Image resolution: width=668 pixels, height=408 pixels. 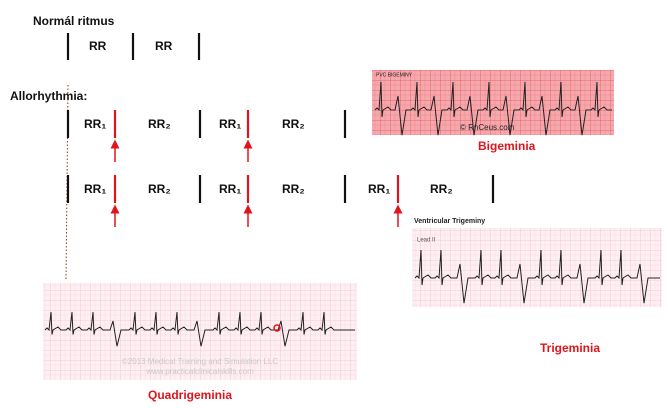 I want to click on strip-url: www.practicalclinicalskills.com, so click(x=199, y=371).